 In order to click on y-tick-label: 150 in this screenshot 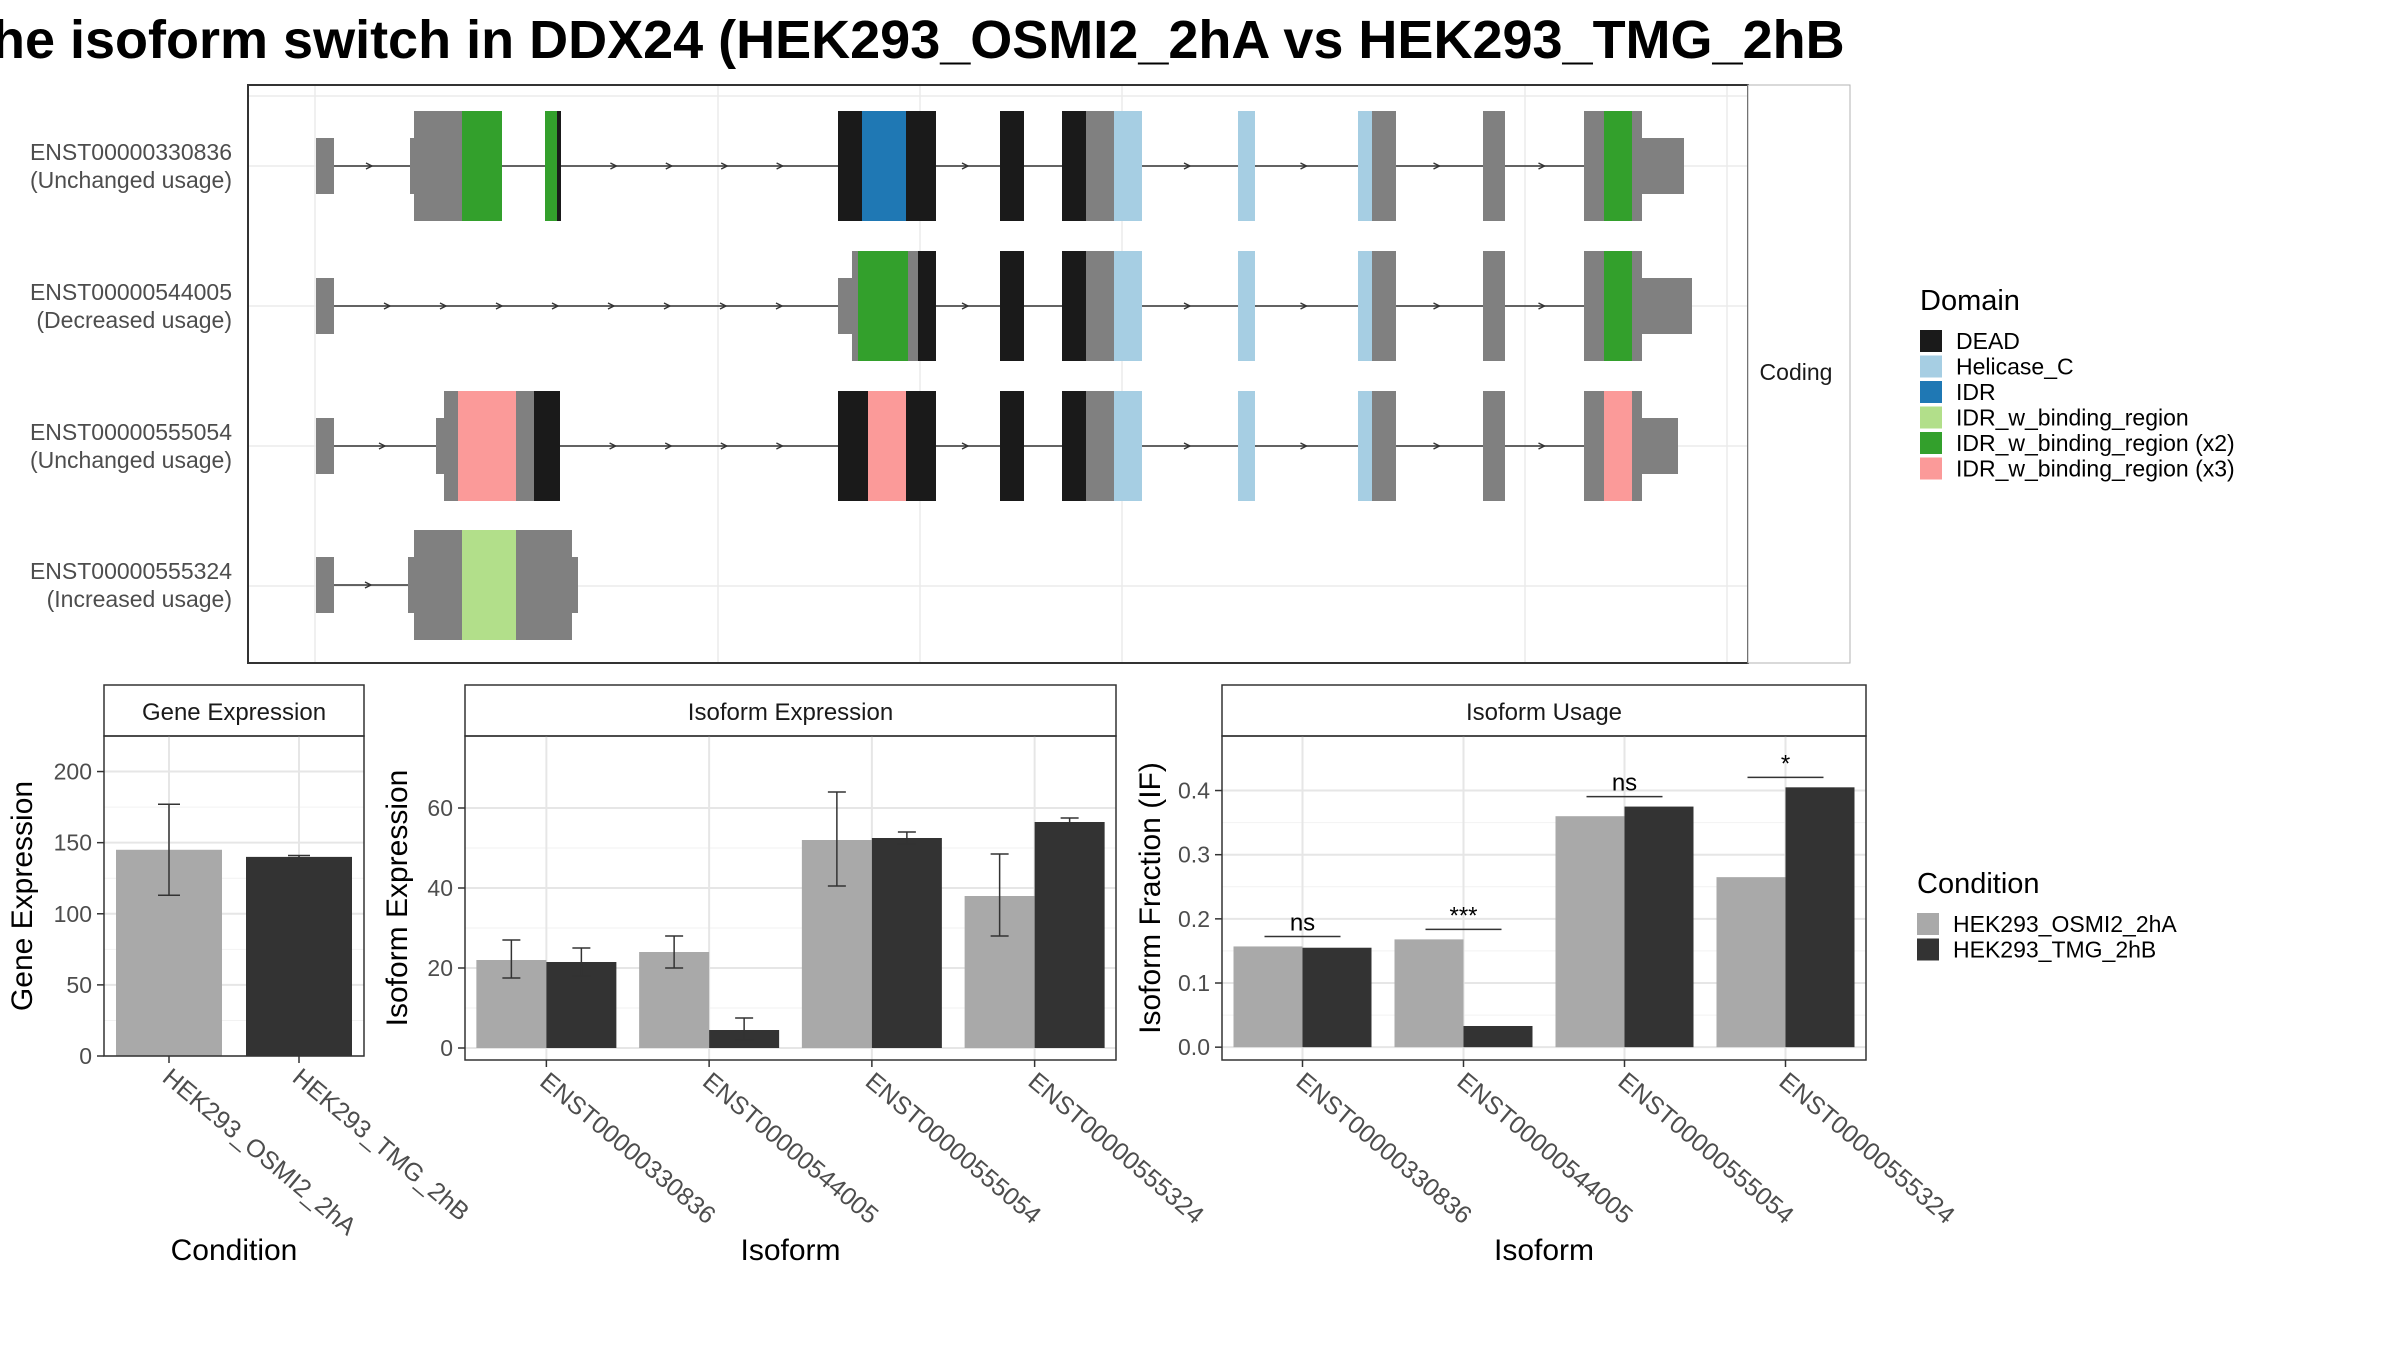, I will do `click(73, 843)`.